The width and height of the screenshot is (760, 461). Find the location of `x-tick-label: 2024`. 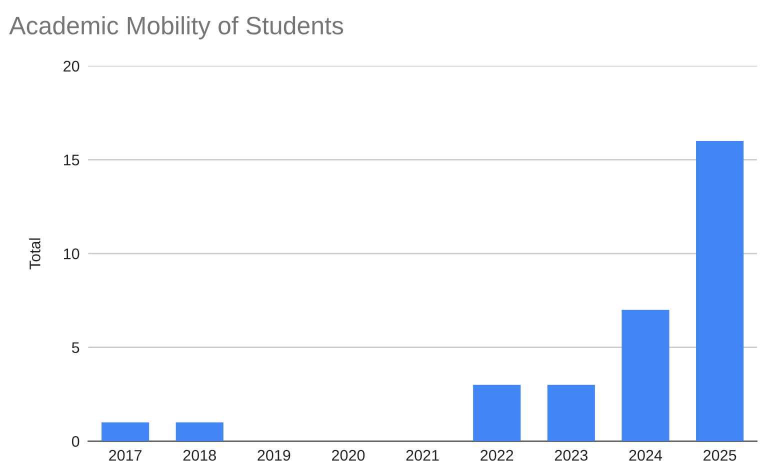

x-tick-label: 2024 is located at coordinates (645, 455).